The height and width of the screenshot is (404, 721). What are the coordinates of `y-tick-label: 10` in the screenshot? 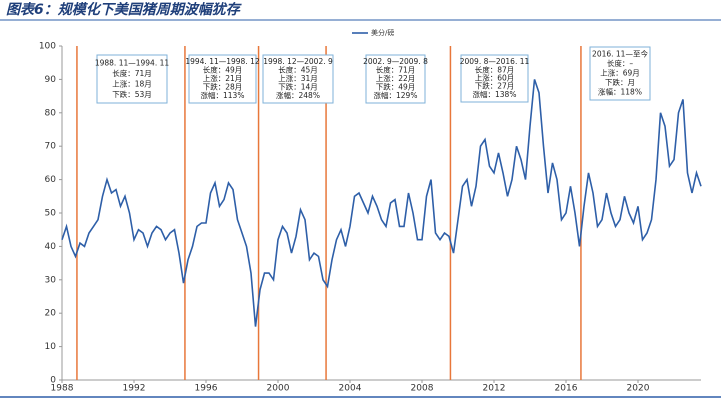 It's located at (51, 347).